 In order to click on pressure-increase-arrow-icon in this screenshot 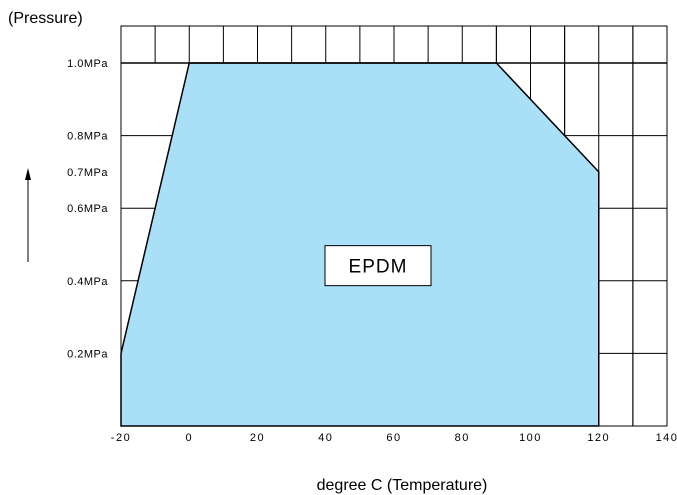, I will do `click(28, 215)`.